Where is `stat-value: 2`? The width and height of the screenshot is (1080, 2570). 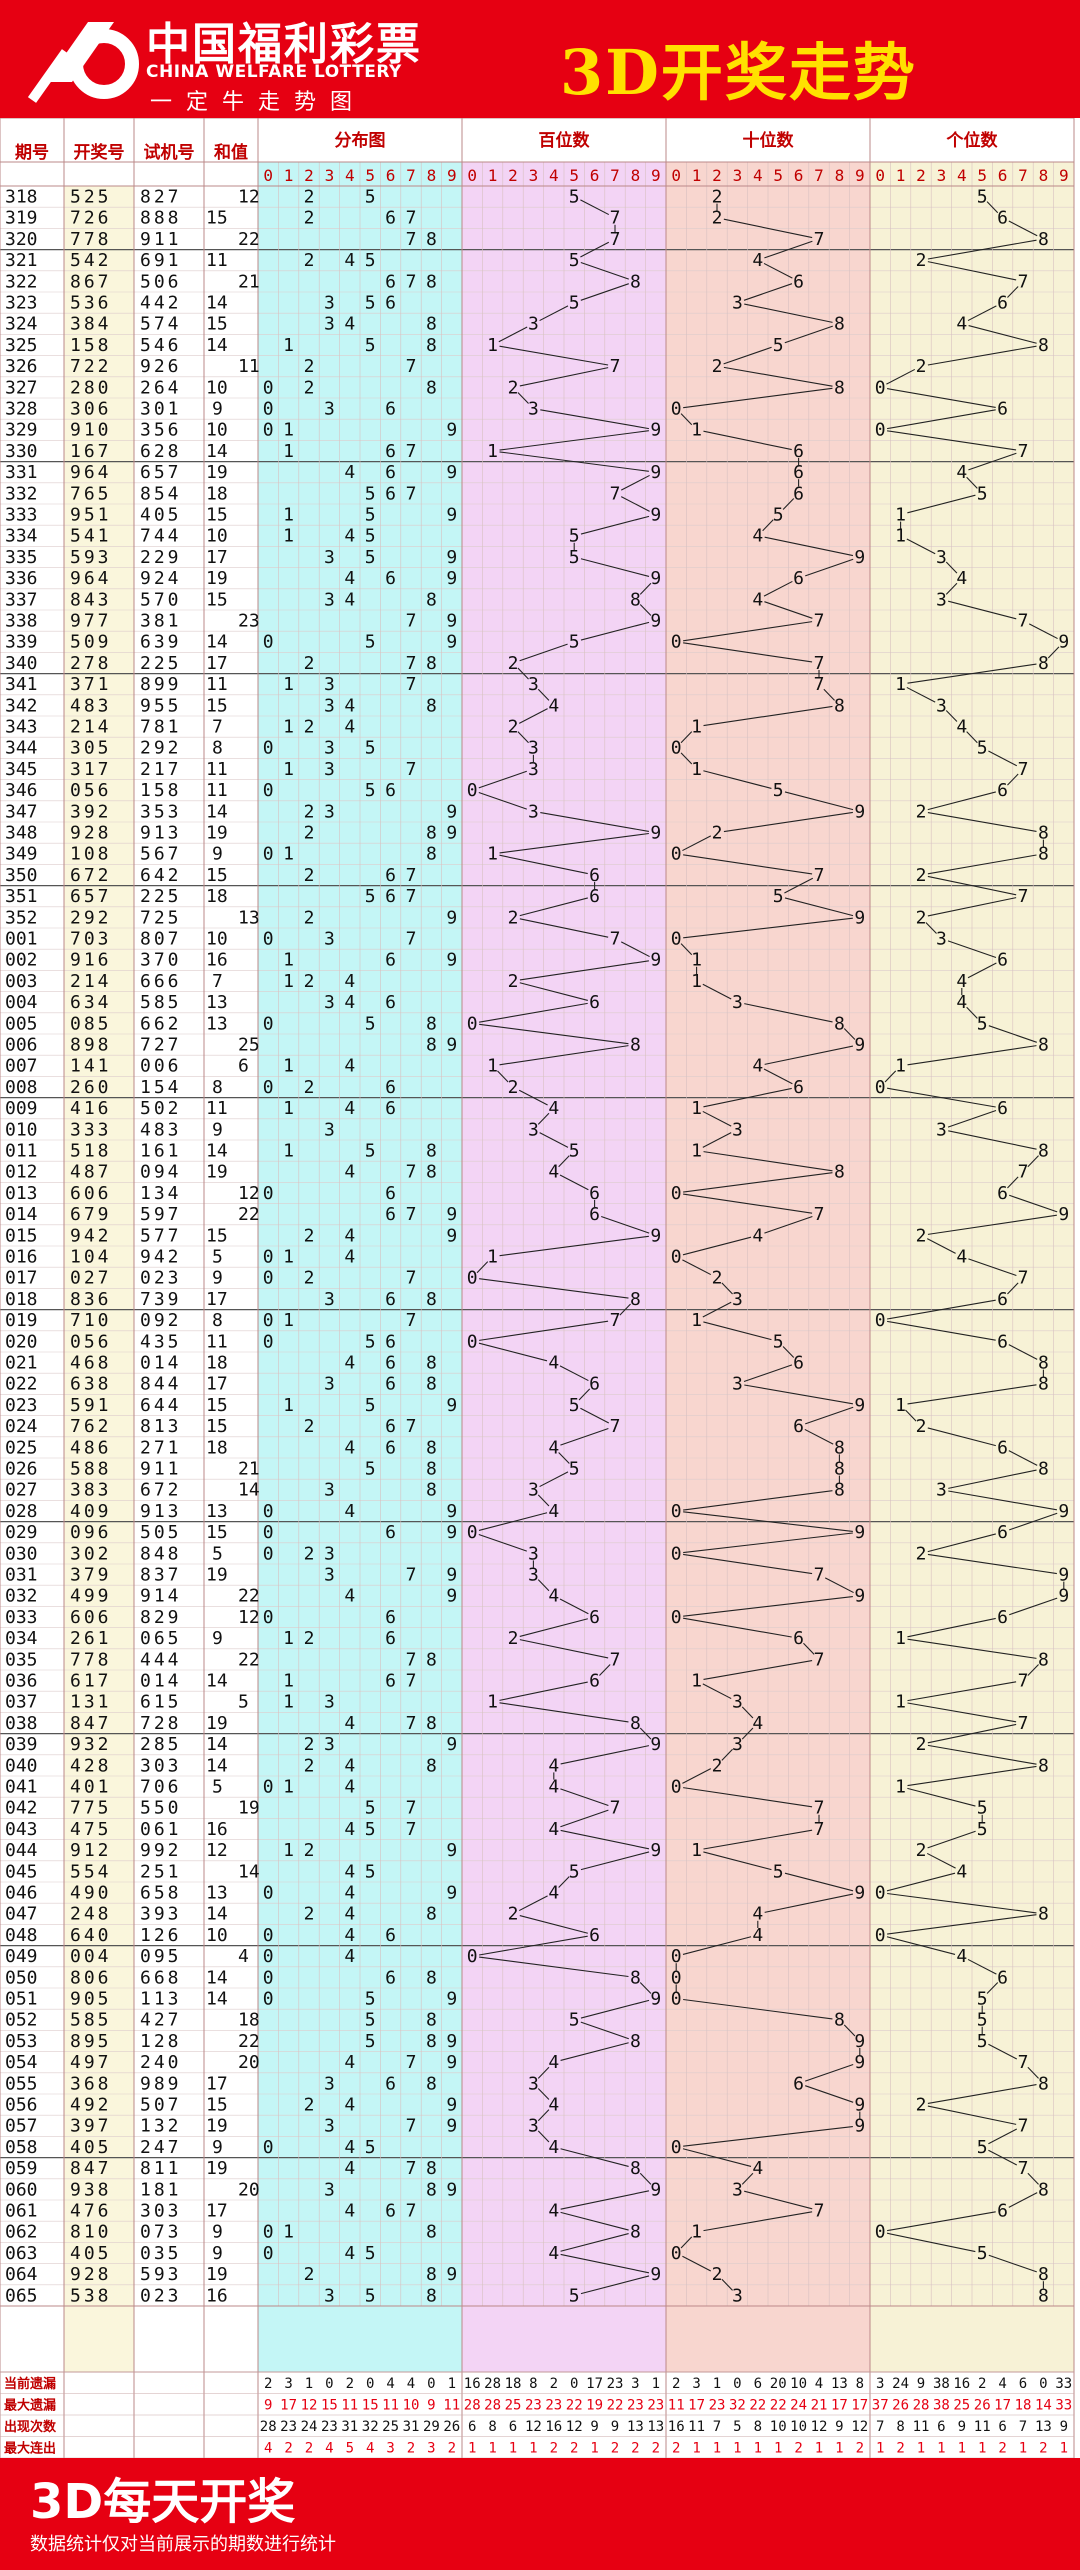
stat-value: 2 is located at coordinates (452, 2449).